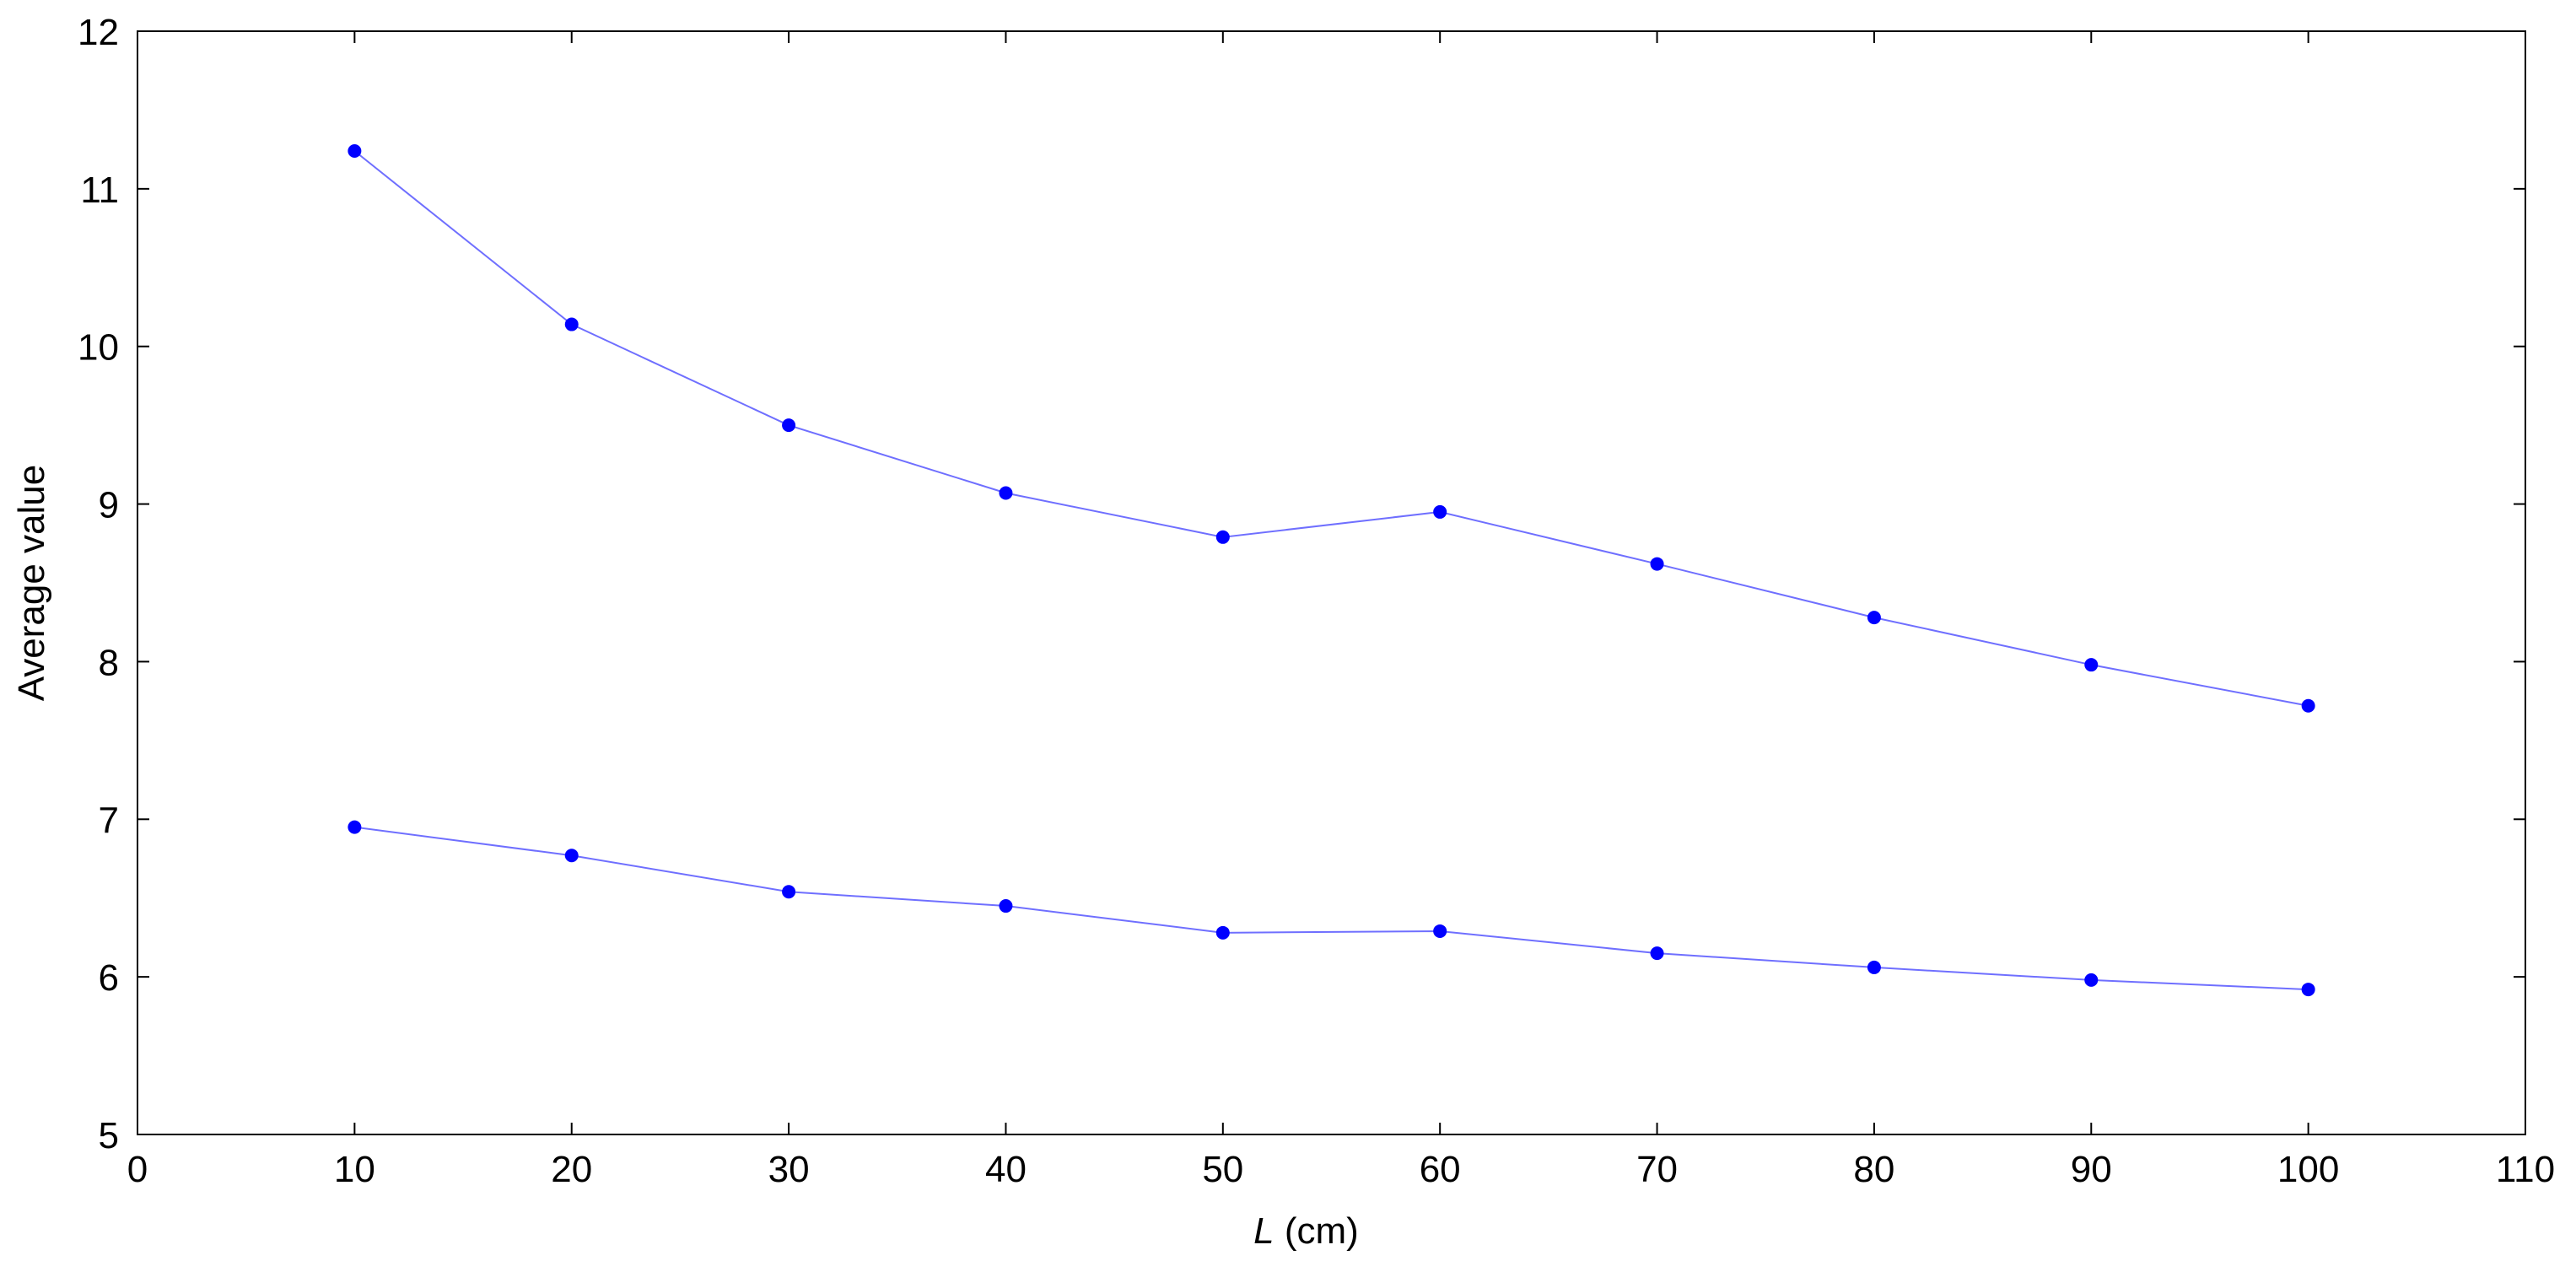 The height and width of the screenshot is (1261, 2576). Describe the element at coordinates (1222, 1169) in the screenshot. I see `x-tick-label: 50` at that location.